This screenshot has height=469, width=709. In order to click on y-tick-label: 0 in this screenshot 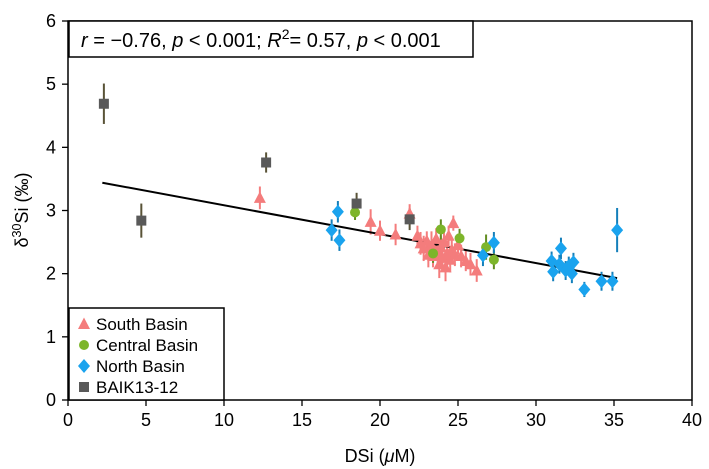, I will do `click(51, 400)`.